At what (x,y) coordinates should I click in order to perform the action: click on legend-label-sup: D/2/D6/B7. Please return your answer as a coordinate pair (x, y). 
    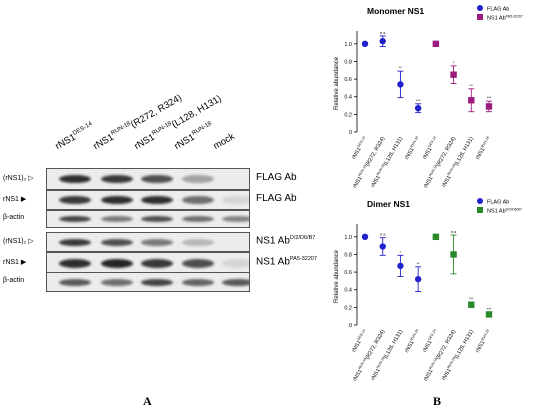
    Looking at the image, I should click on (514, 210).